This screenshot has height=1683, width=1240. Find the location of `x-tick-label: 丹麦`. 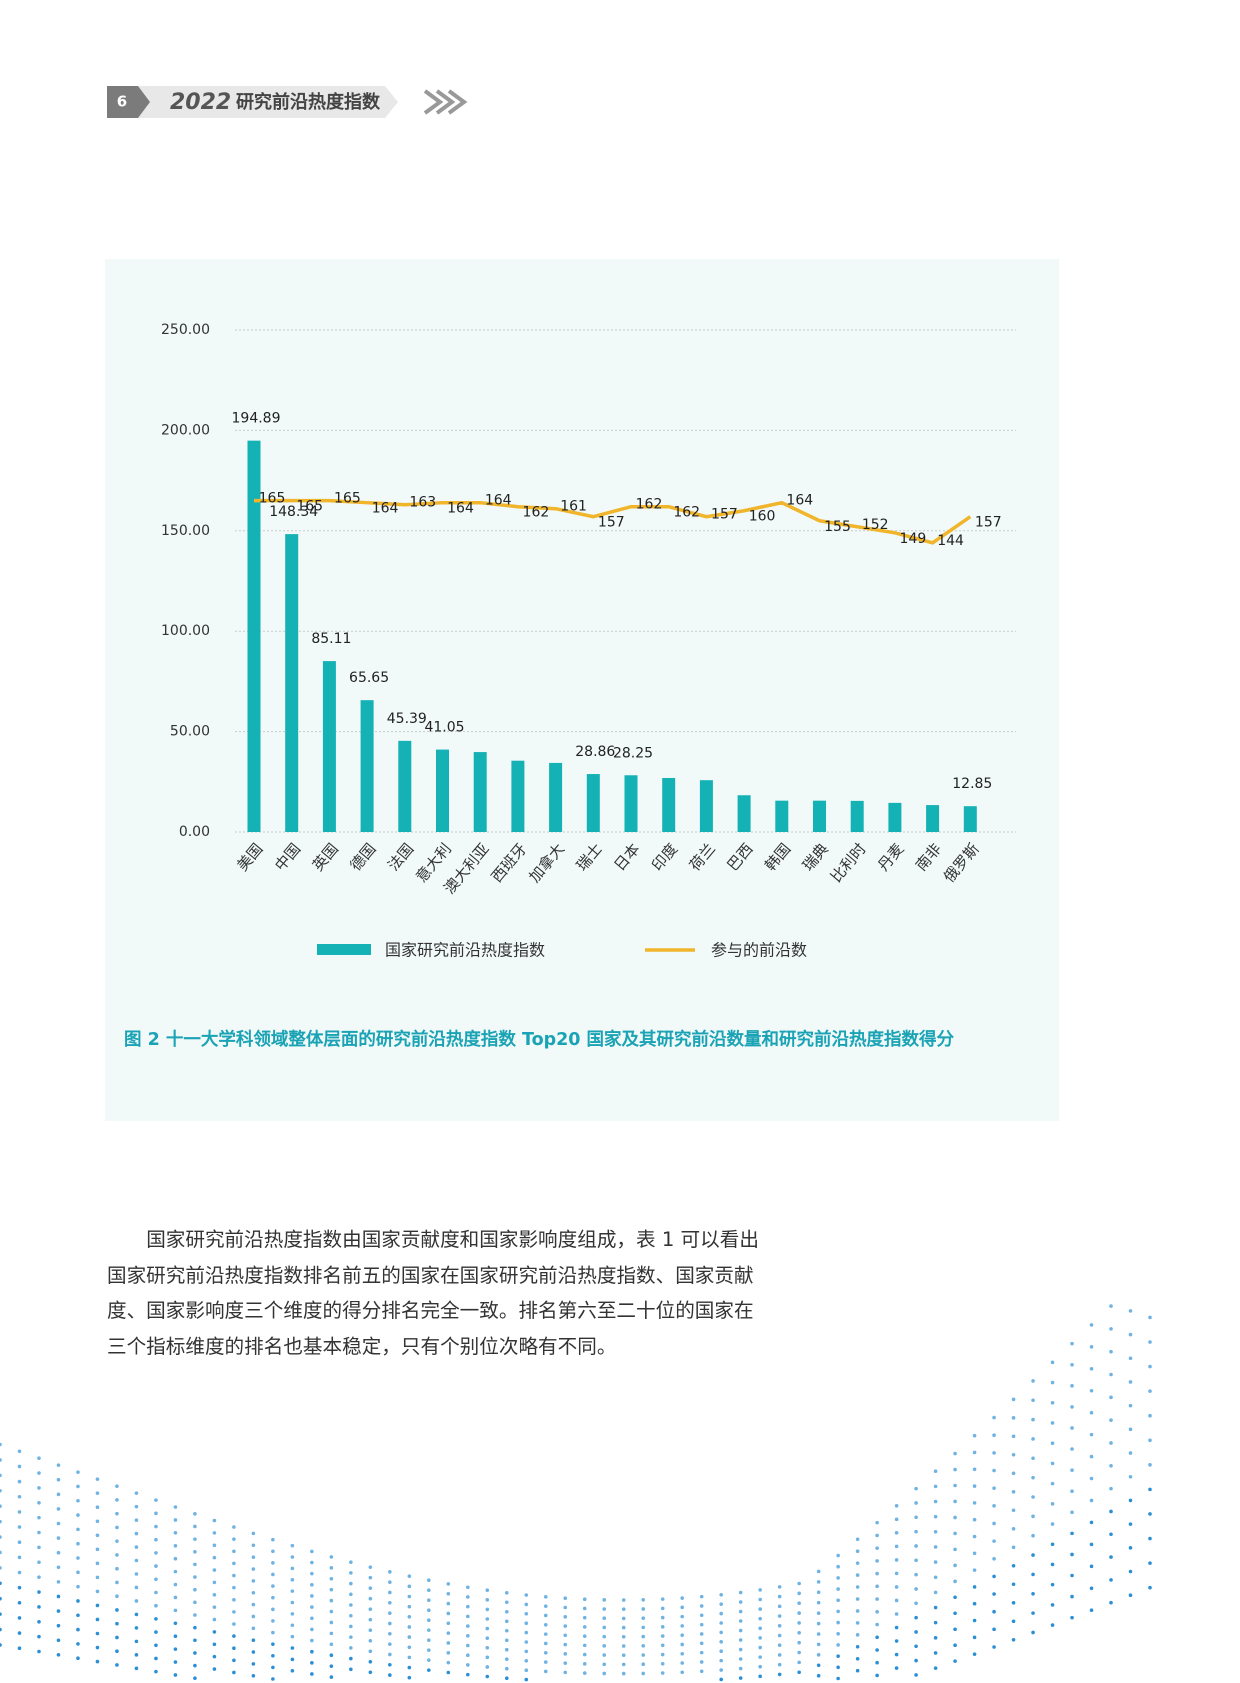

x-tick-label: 丹麦 is located at coordinates (890, 857).